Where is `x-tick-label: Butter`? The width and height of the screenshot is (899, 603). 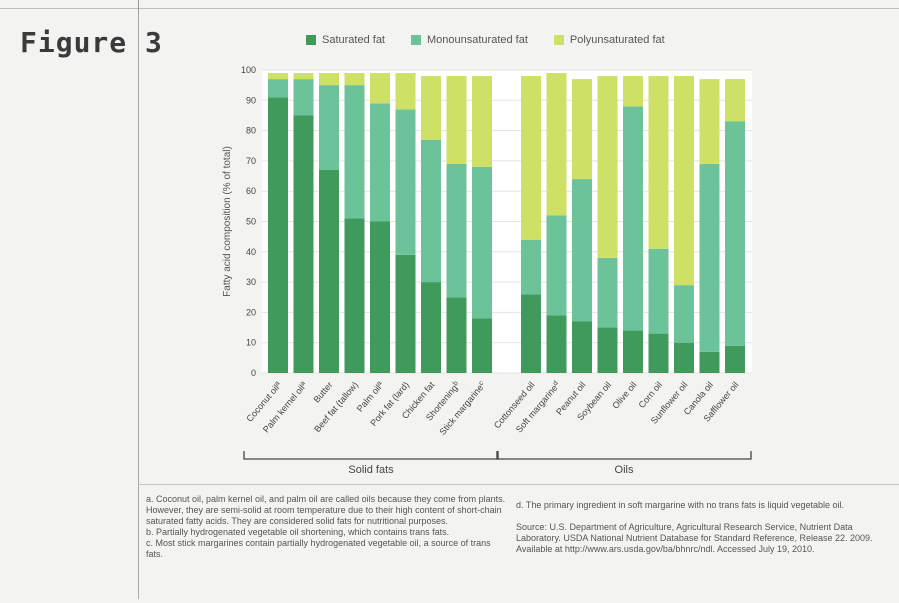
x-tick-label: Butter is located at coordinates (322, 392).